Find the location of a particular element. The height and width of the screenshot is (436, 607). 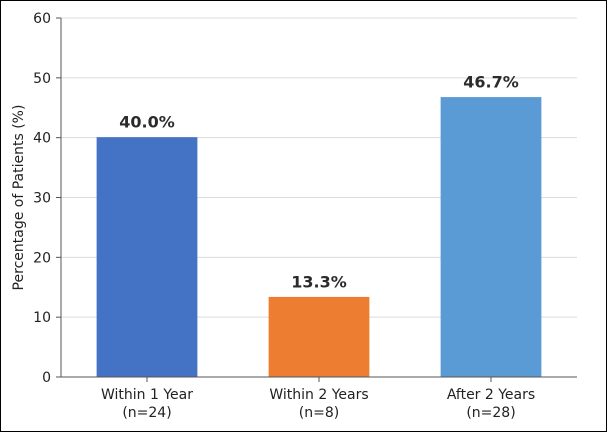

y-tick-label: 50 is located at coordinates (42, 79).